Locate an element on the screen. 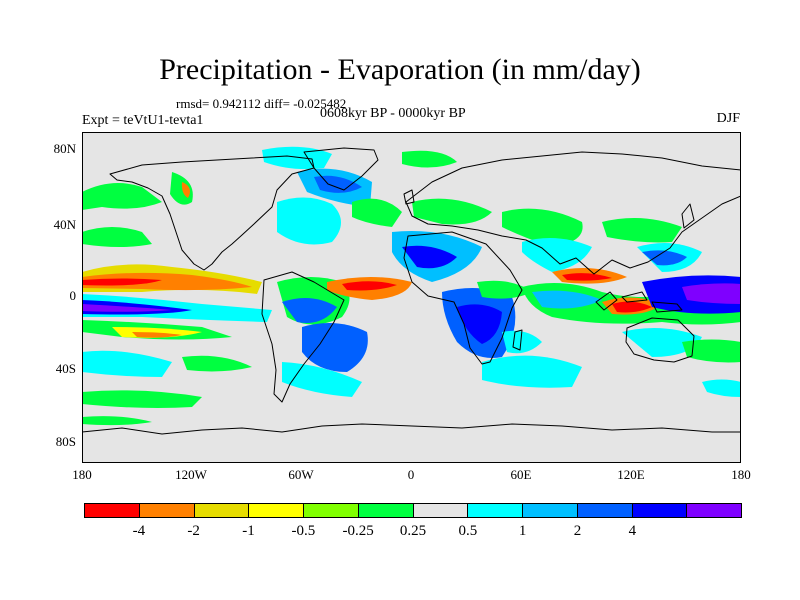  colorbar is located at coordinates (413, 510).